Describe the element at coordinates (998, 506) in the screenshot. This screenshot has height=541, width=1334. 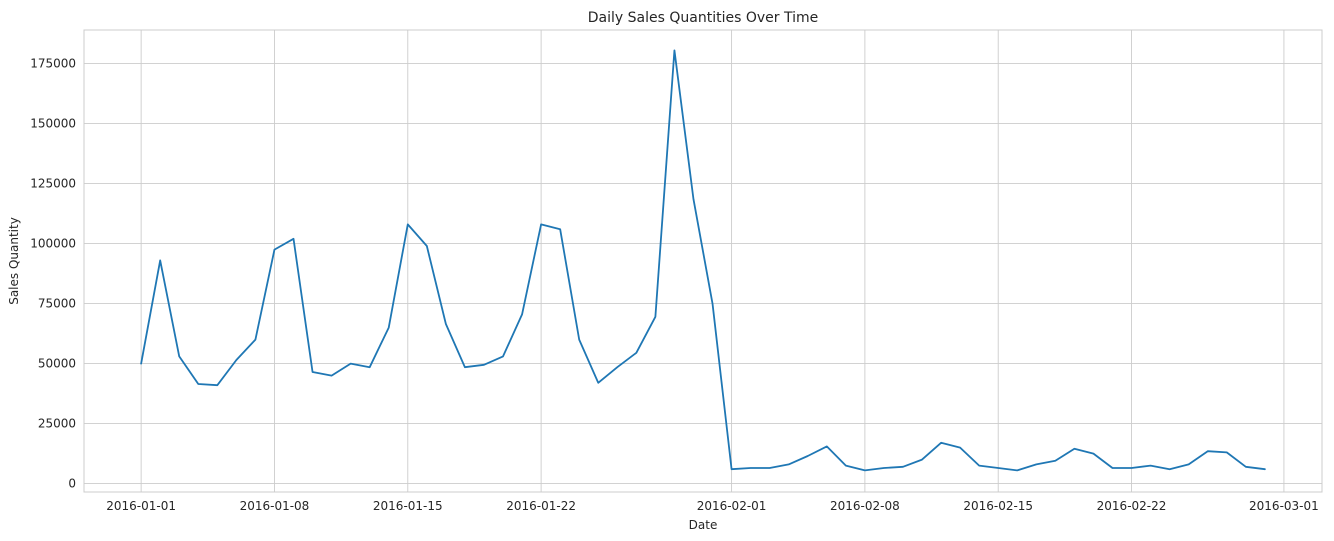
I see `x-tick-label: 2016-02-15` at that location.